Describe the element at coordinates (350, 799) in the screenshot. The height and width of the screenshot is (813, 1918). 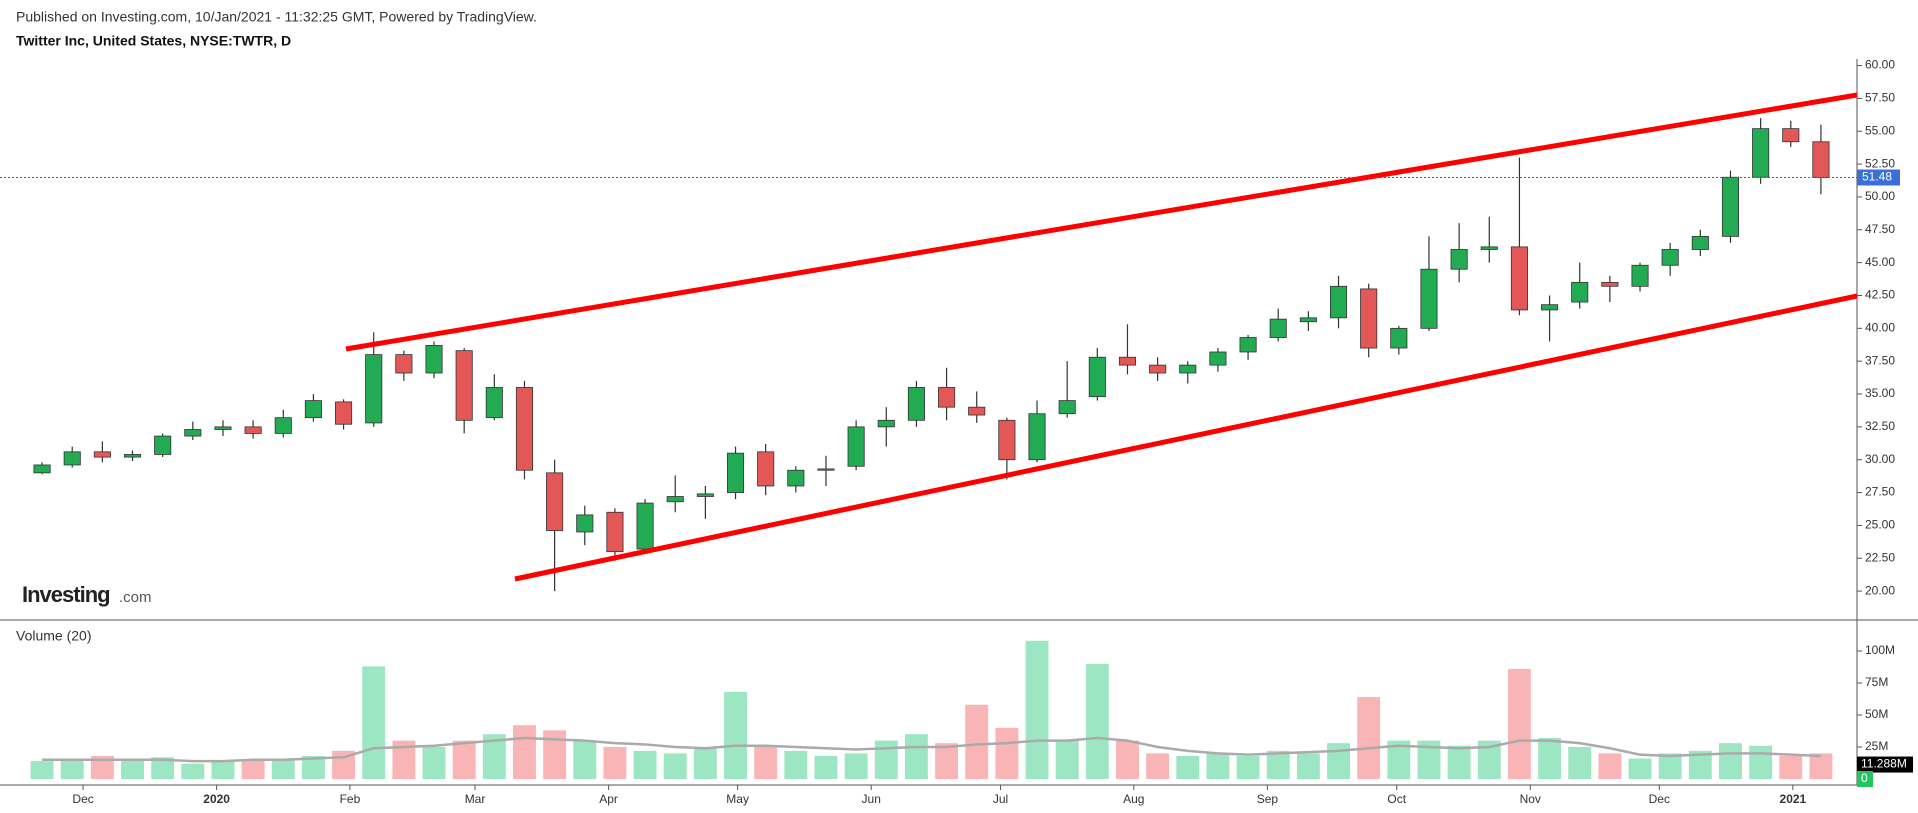
I see `x-tick-label: Feb` at that location.